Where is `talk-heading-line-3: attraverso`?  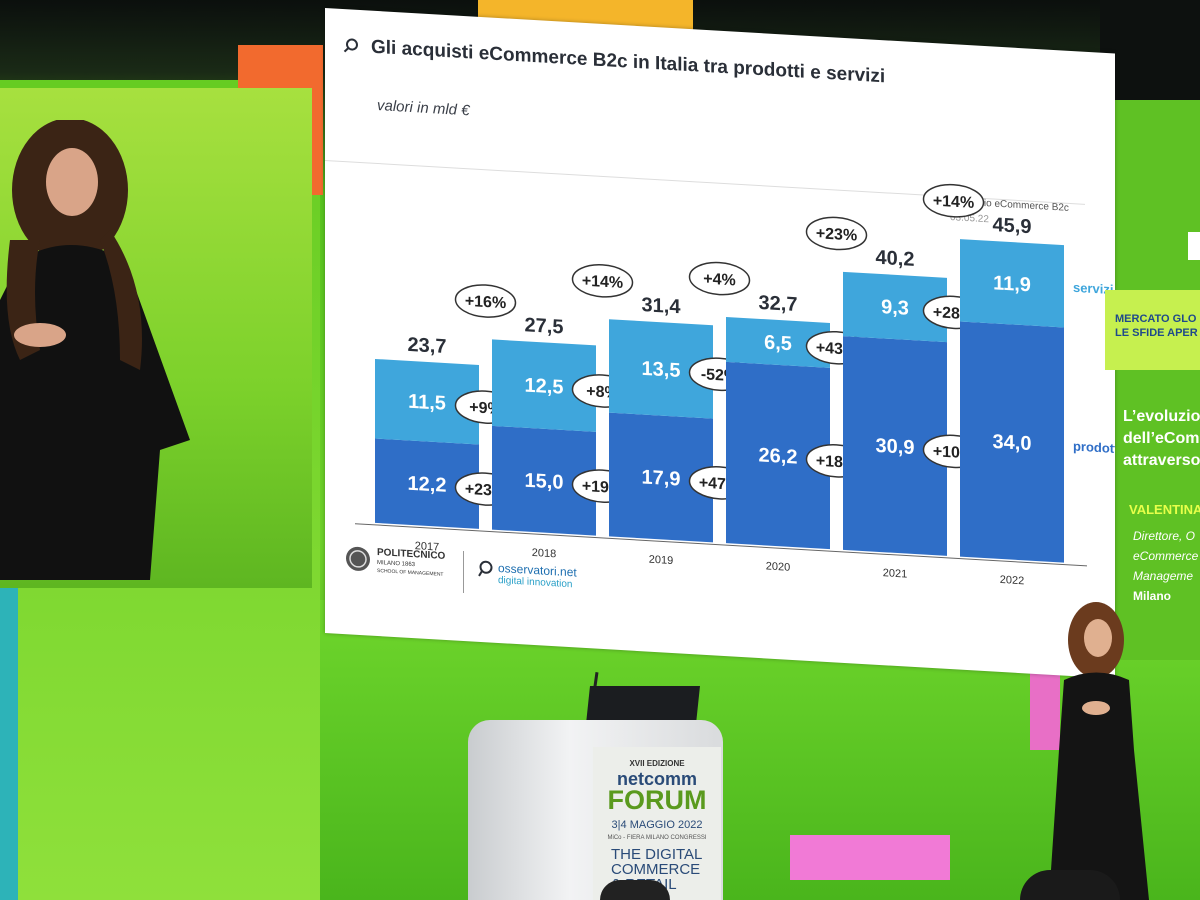
talk-heading-line-3: attraverso is located at coordinates (1161, 460).